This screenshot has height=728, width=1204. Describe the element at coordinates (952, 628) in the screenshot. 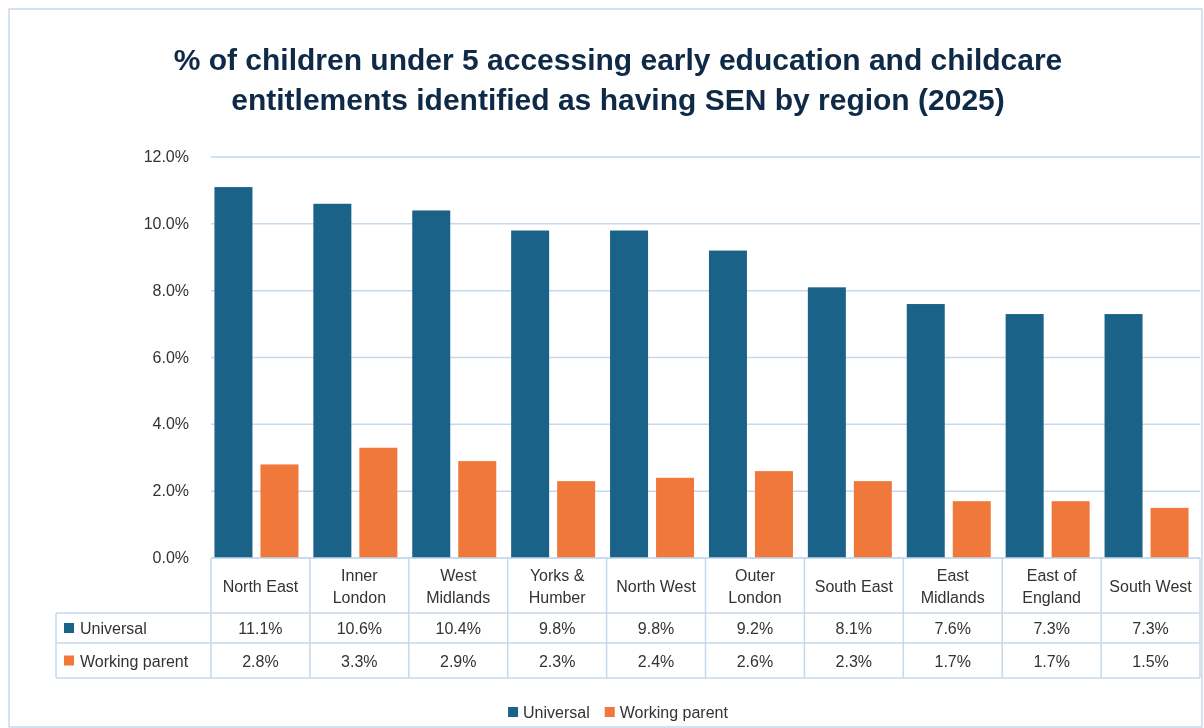

I see `data-label: 7.6%` at that location.